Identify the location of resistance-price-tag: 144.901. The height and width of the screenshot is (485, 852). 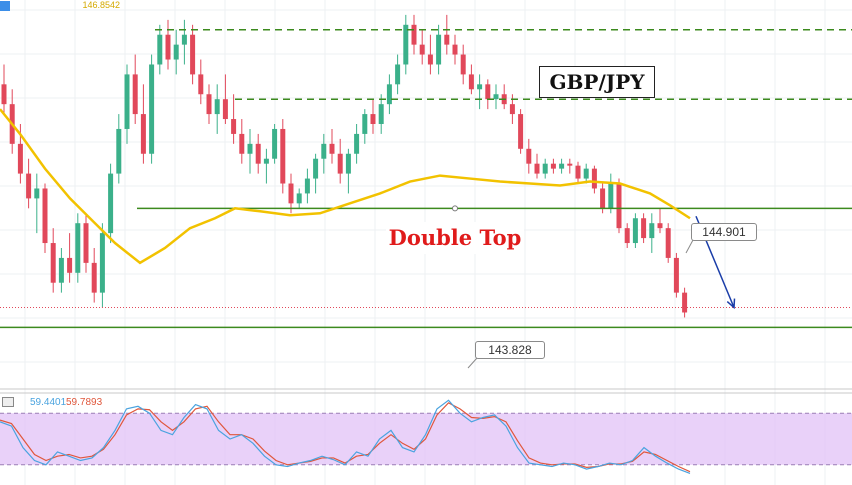
(724, 232).